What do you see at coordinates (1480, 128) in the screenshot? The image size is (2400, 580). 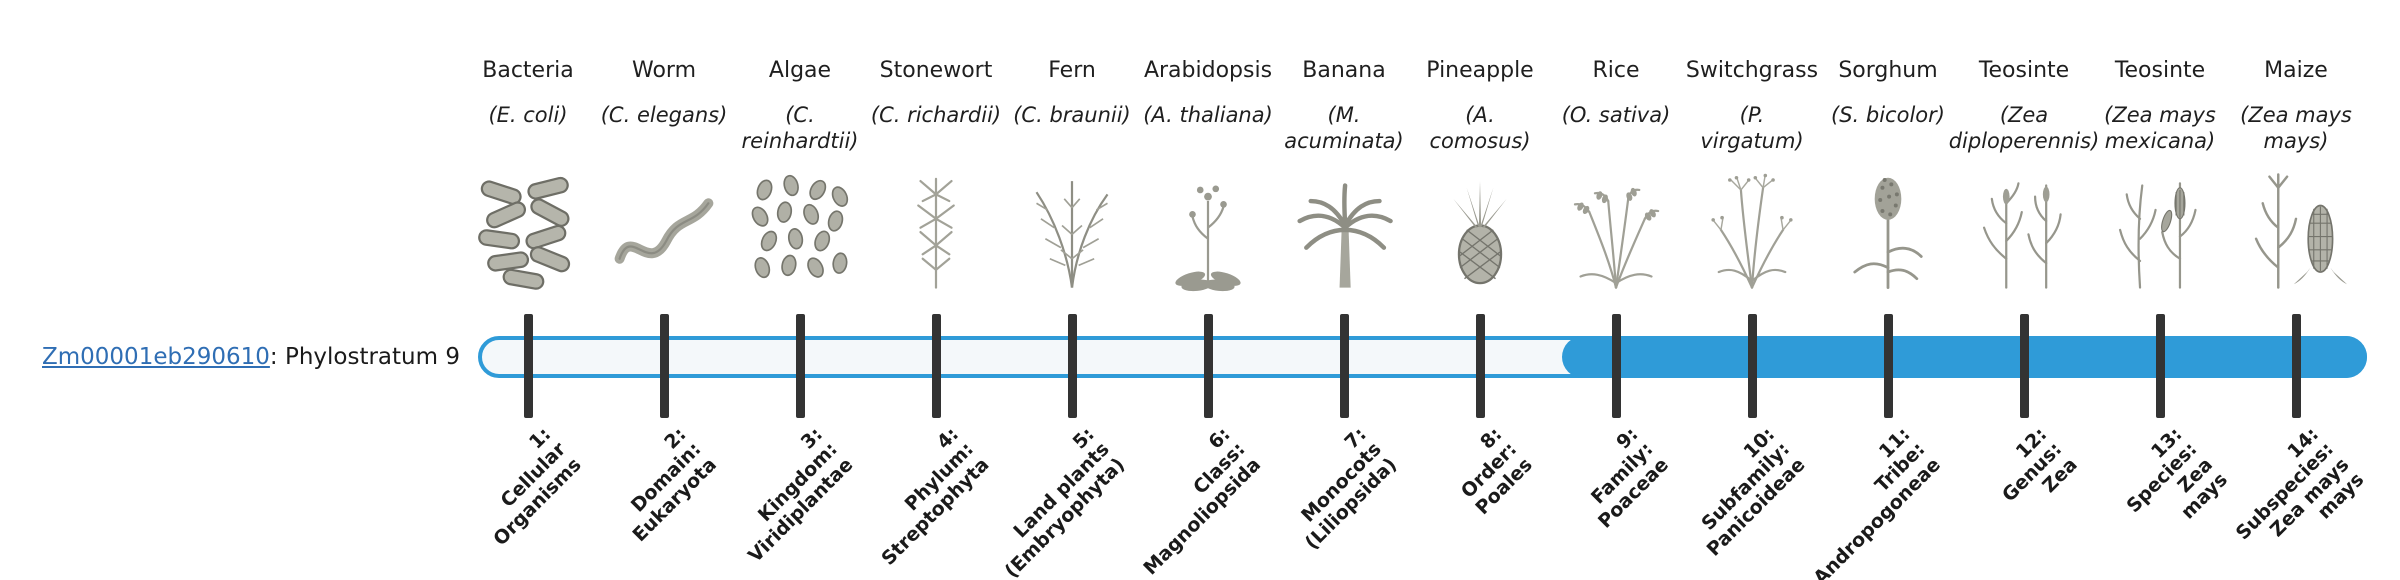 I see `taxon-scientific-name: (A. comosus)` at bounding box center [1480, 128].